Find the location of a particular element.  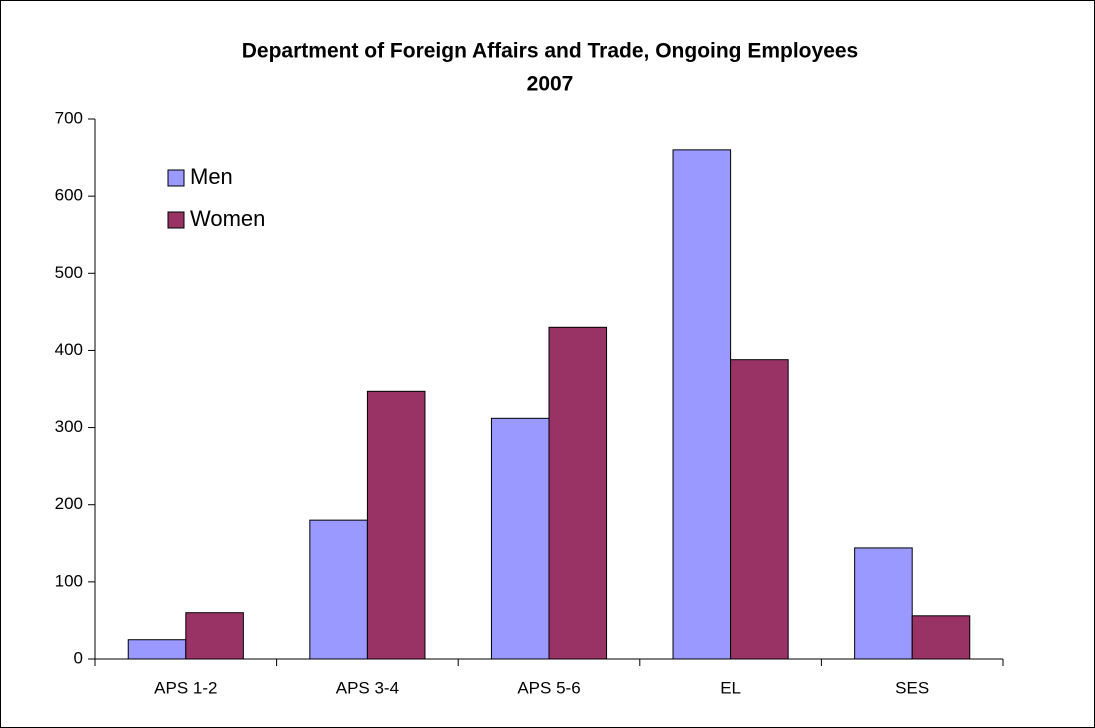

x-tick-label: APS 3-4 is located at coordinates (367, 687).